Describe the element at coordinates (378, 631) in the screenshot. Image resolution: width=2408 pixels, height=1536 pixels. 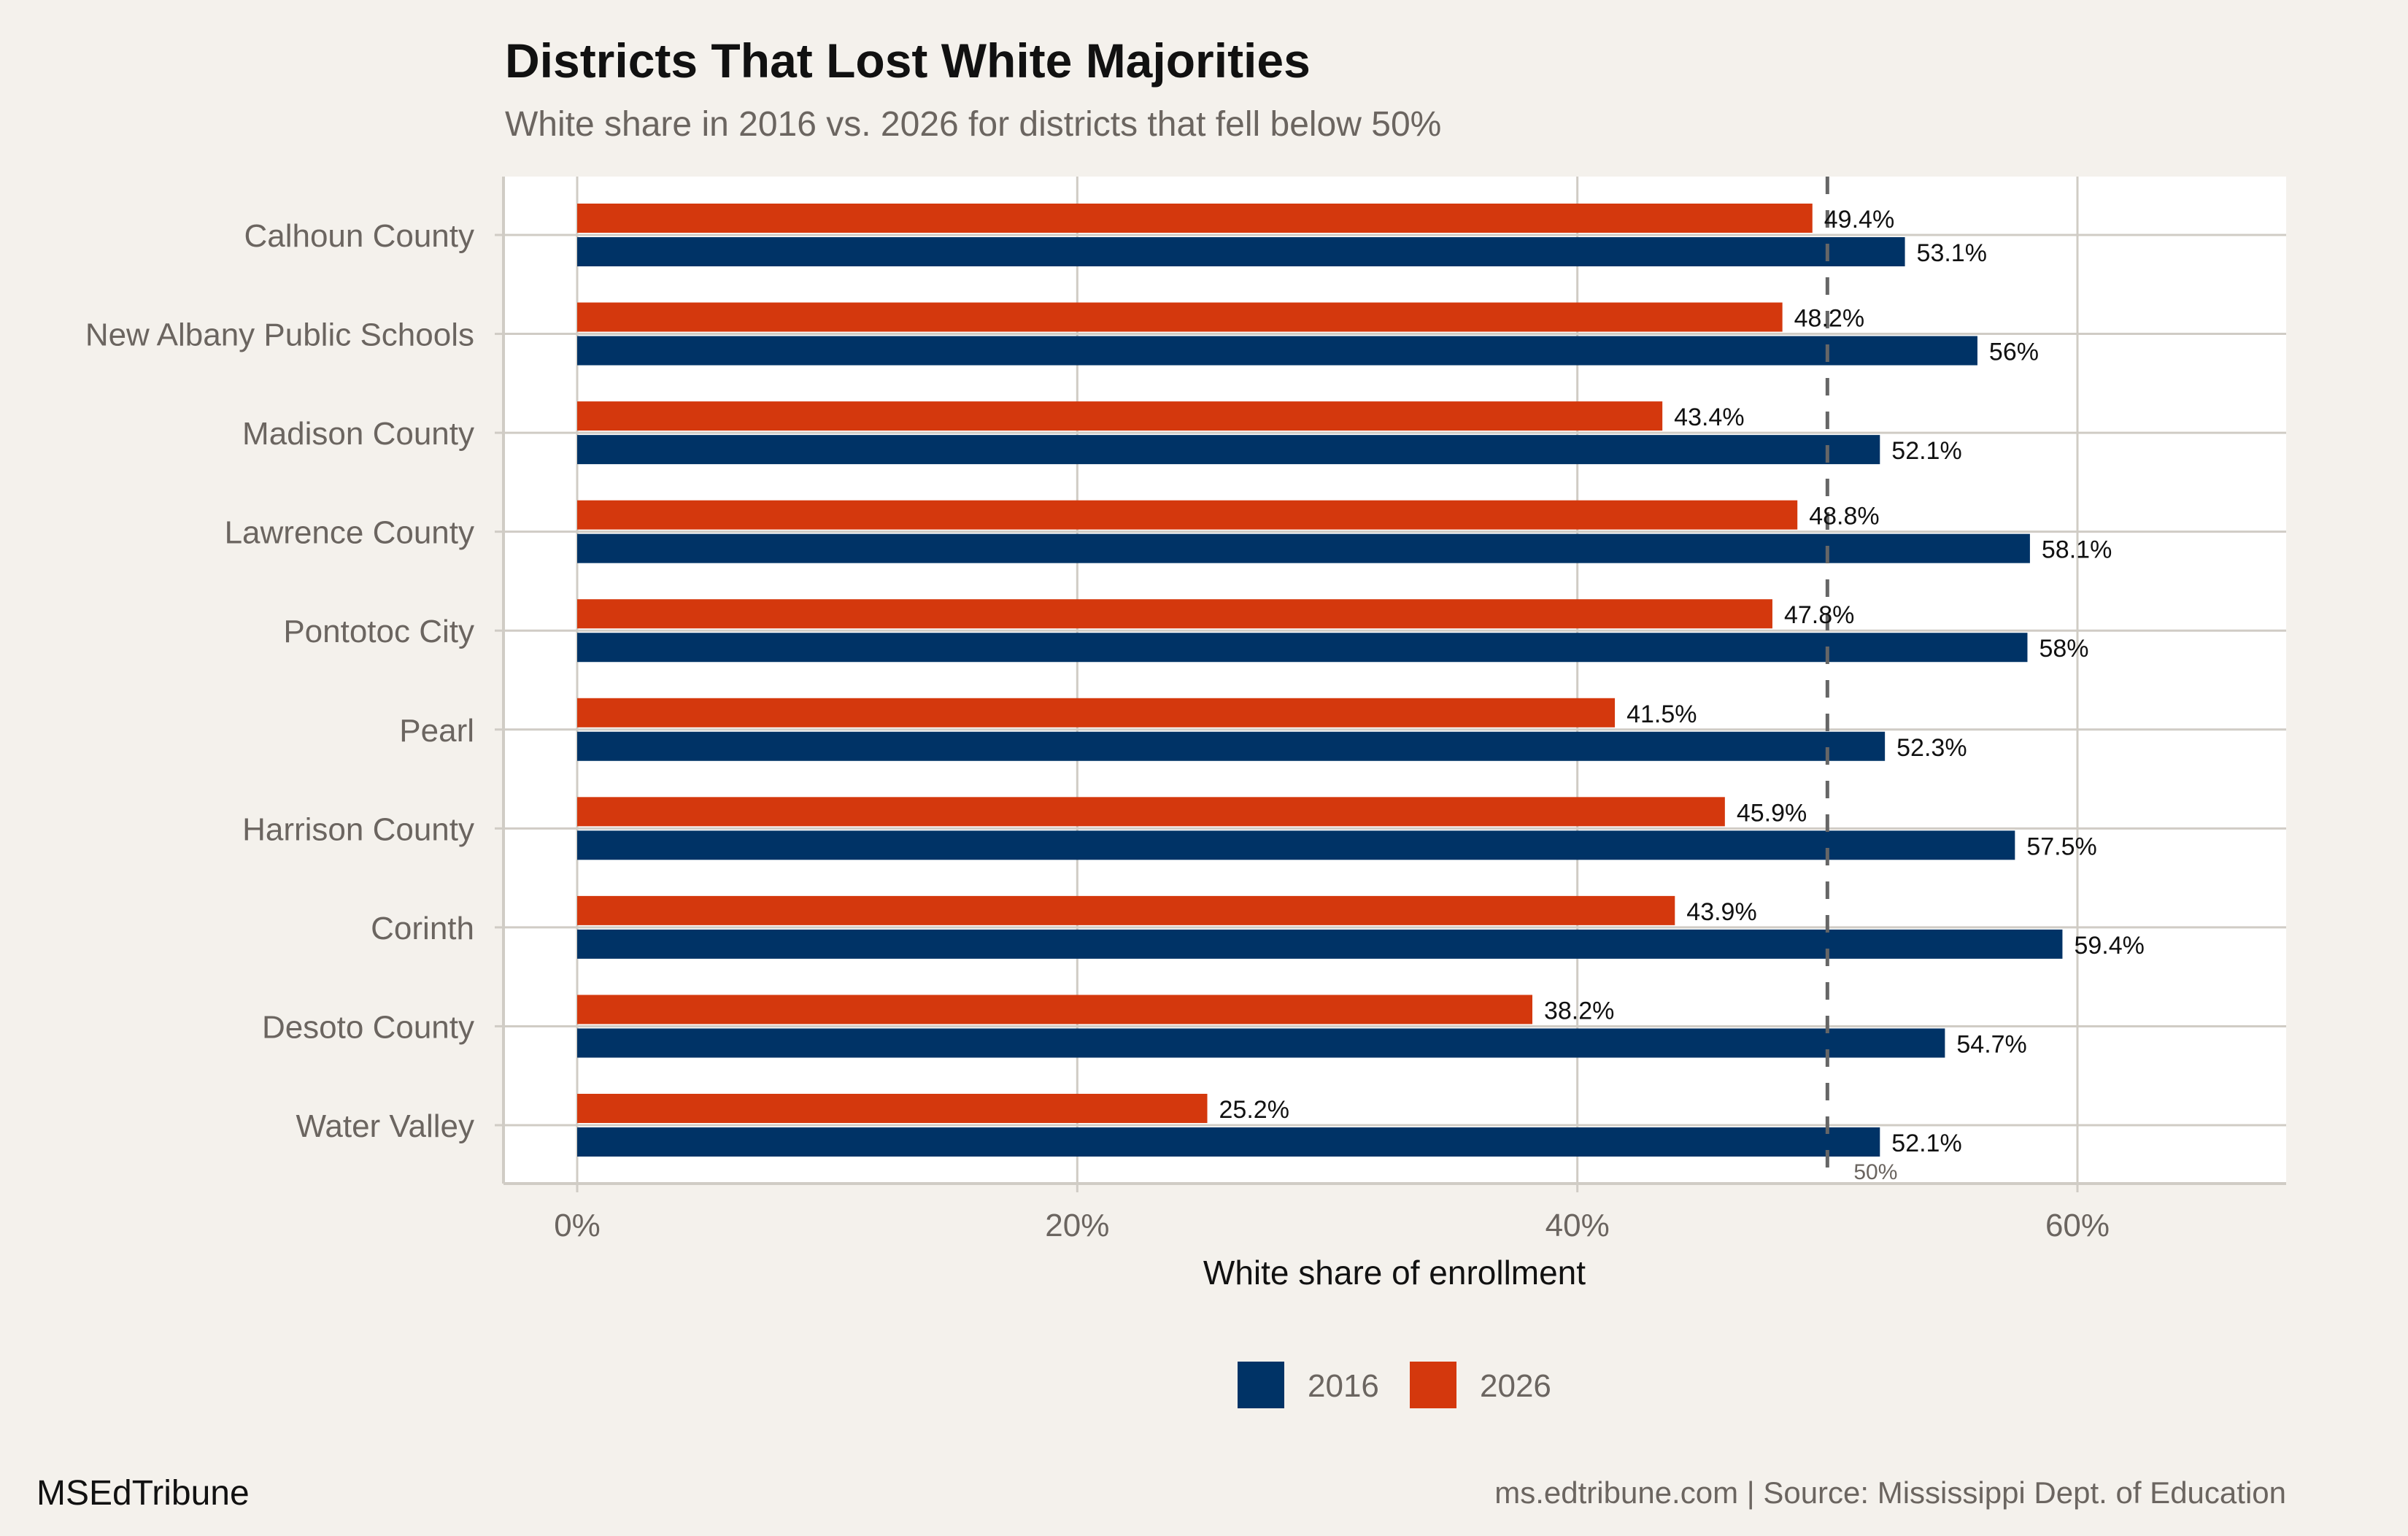
I see `y-tick-label: Pontotoc City` at that location.